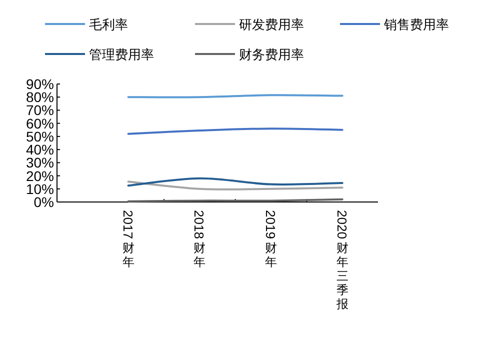  Describe the element at coordinates (271, 54) in the screenshot. I see `legend-label: 财务费用率` at that location.